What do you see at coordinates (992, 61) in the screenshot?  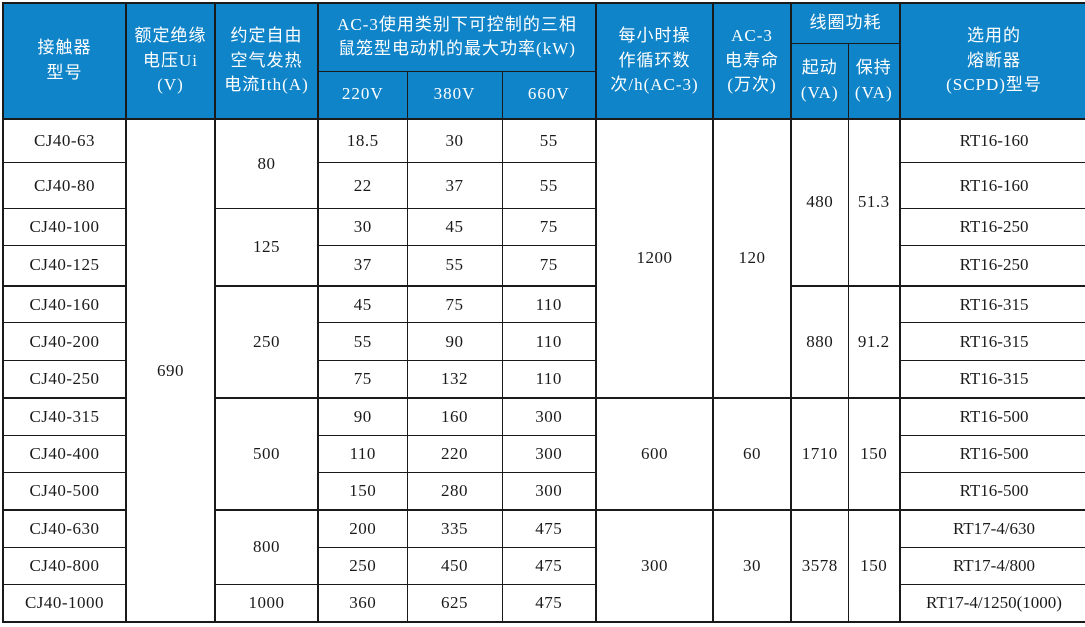 I see `header-fuse-type: 选用的 熔断器 (SCPD)型号` at bounding box center [992, 61].